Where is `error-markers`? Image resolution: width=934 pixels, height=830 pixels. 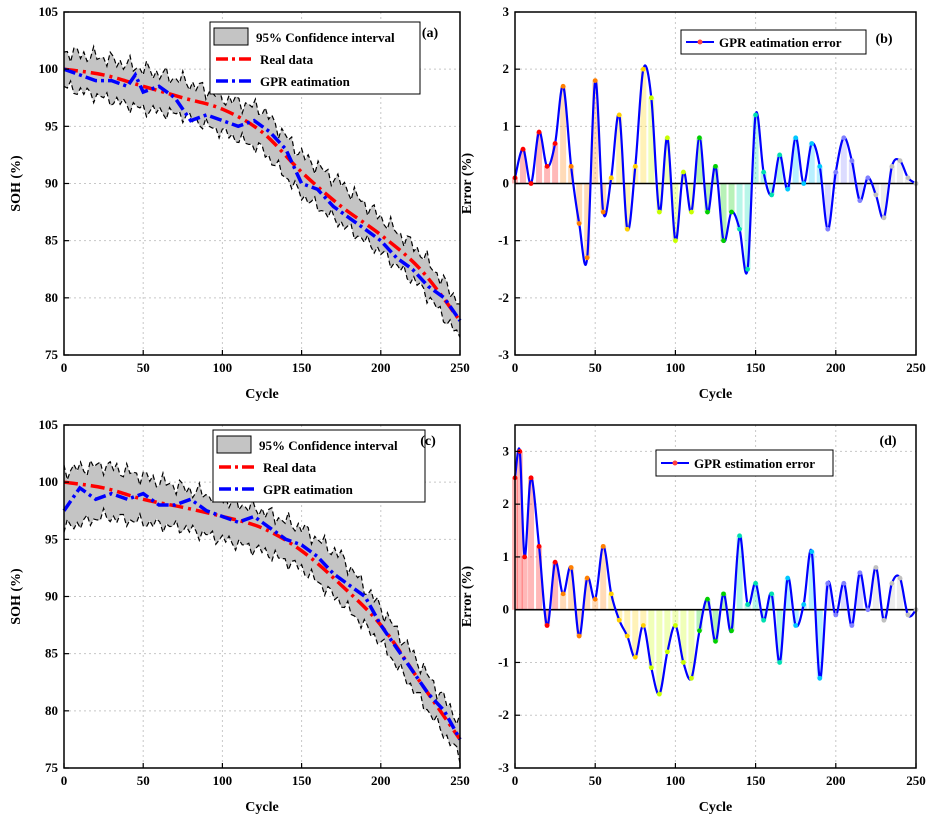
error-markers is located at coordinates (715, 169).